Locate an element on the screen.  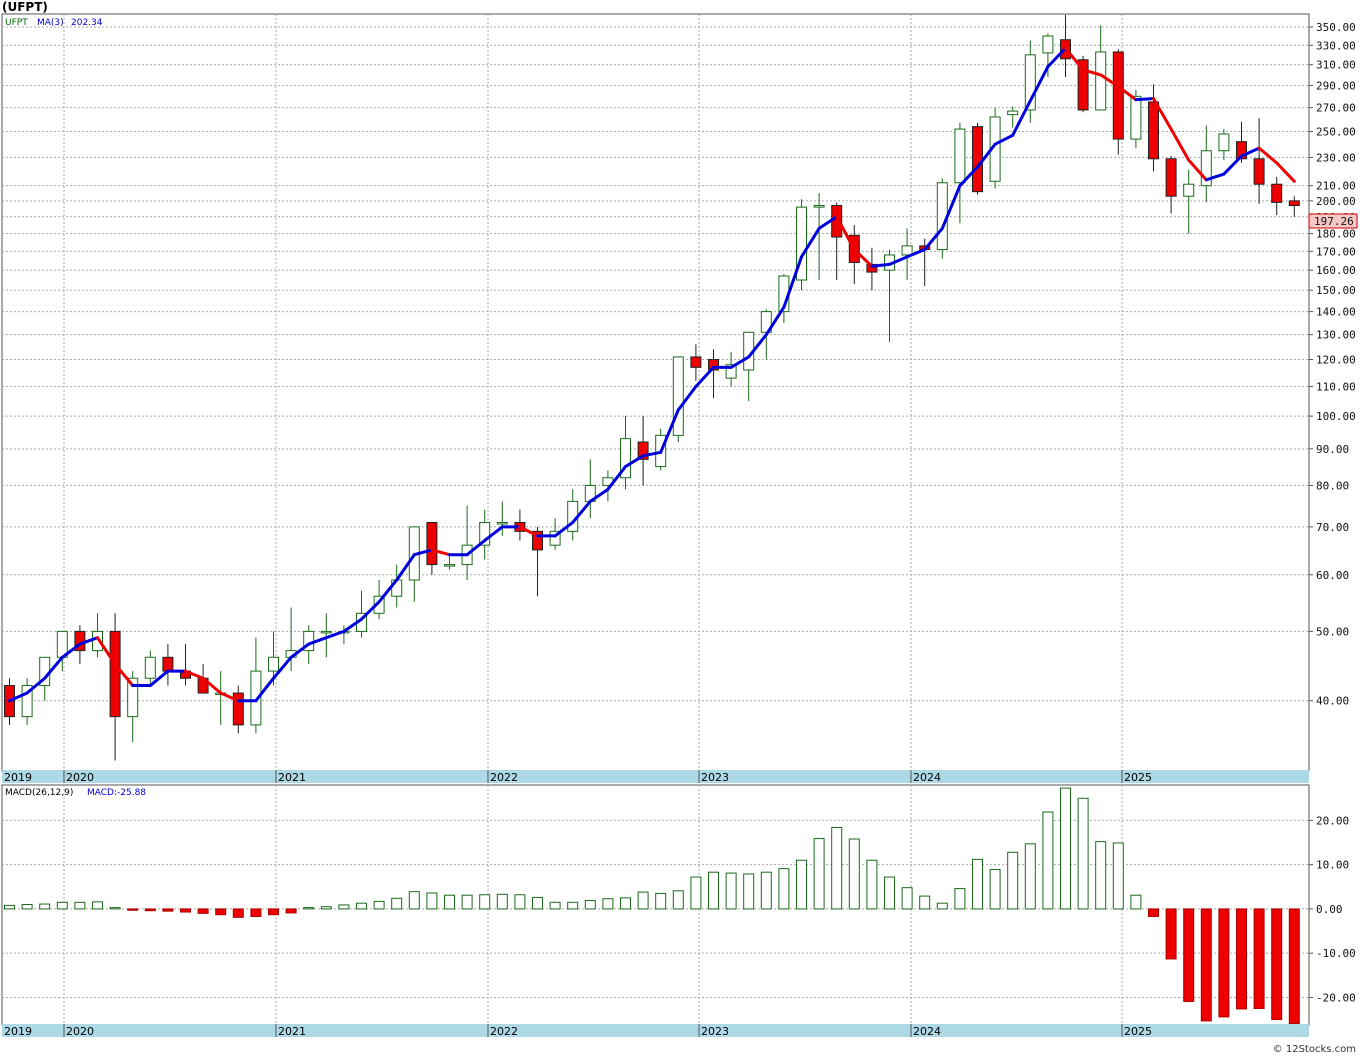
macd-y-axis: 20.00 10.00 0.00 -10.00 -20.00 is located at coordinates (1332, 909).